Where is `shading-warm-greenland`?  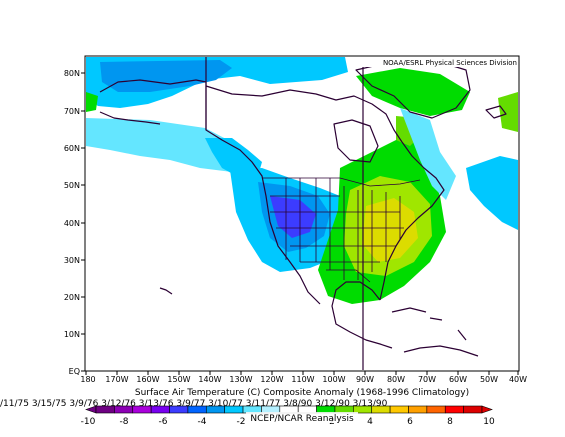 shading-warm-greenland is located at coordinates (413, 92).